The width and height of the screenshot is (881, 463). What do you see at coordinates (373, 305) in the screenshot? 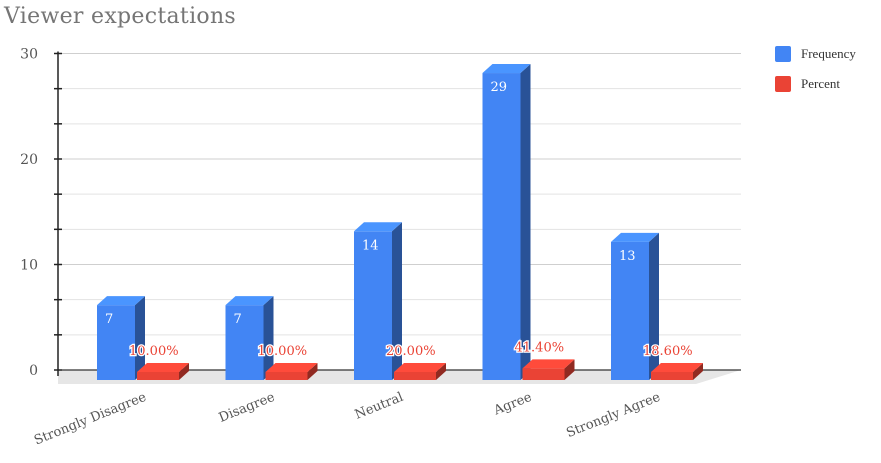
I see `bar-frequency-2-front` at bounding box center [373, 305].